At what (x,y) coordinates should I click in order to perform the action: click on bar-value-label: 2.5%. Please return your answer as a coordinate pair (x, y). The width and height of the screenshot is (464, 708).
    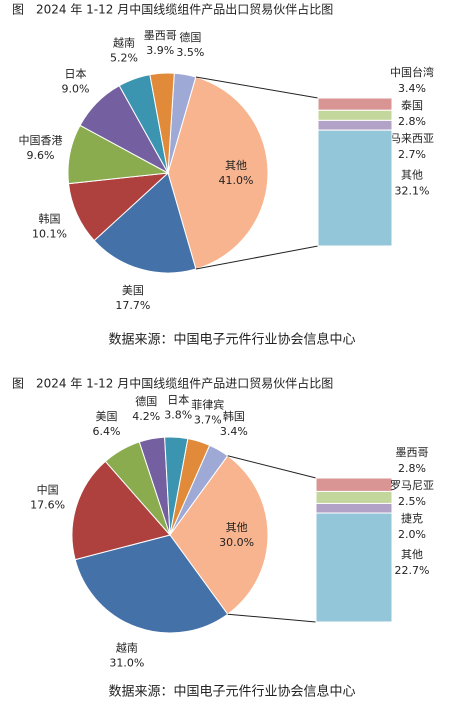
    Looking at the image, I should click on (412, 501).